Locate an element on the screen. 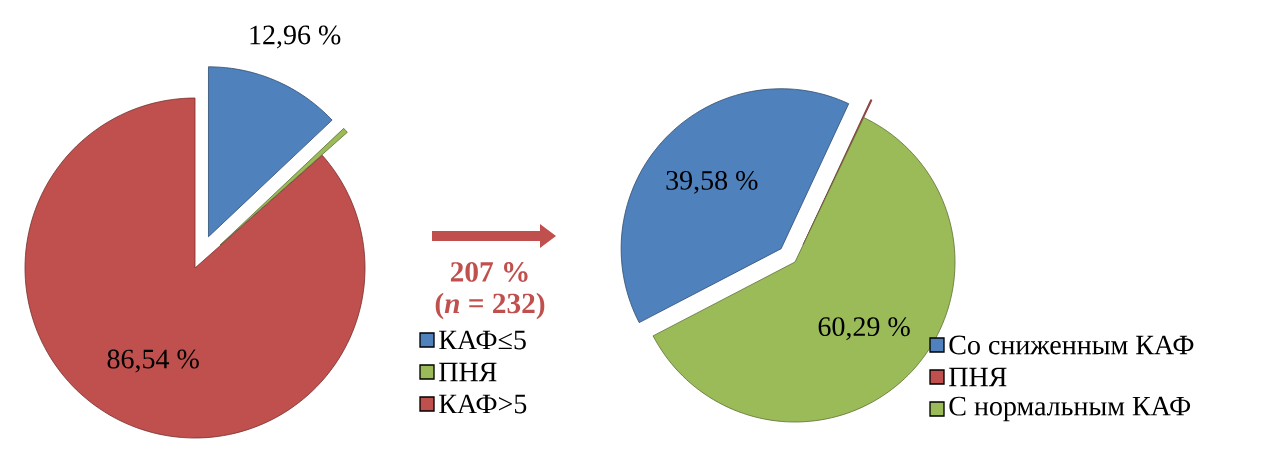 The image size is (1261, 455). text: 207 % is located at coordinates (489, 272).